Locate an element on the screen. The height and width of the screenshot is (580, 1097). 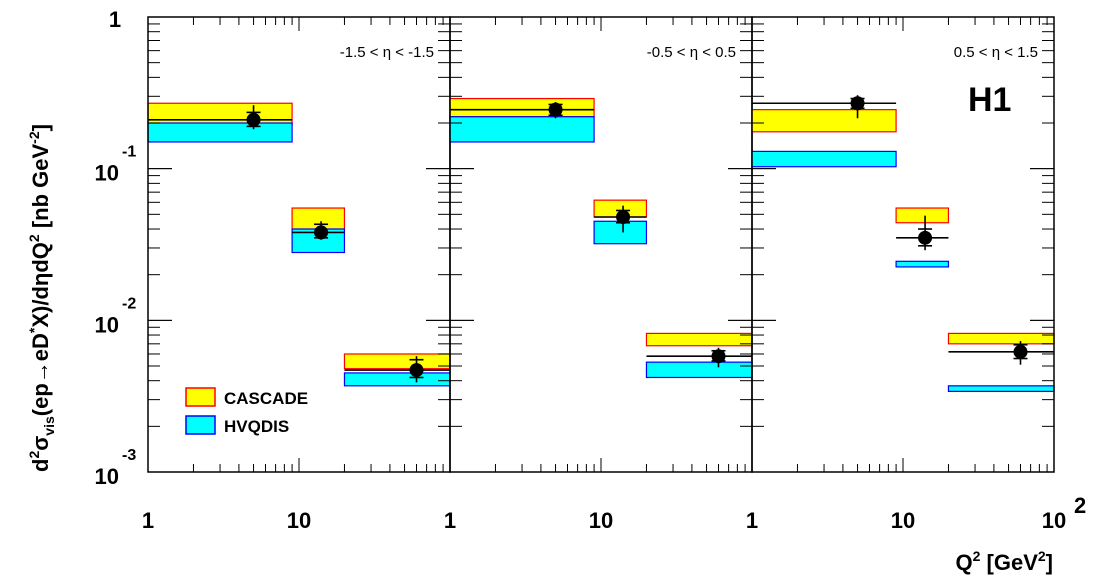
x-tick-label: 10 2 is located at coordinates (1064, 513).